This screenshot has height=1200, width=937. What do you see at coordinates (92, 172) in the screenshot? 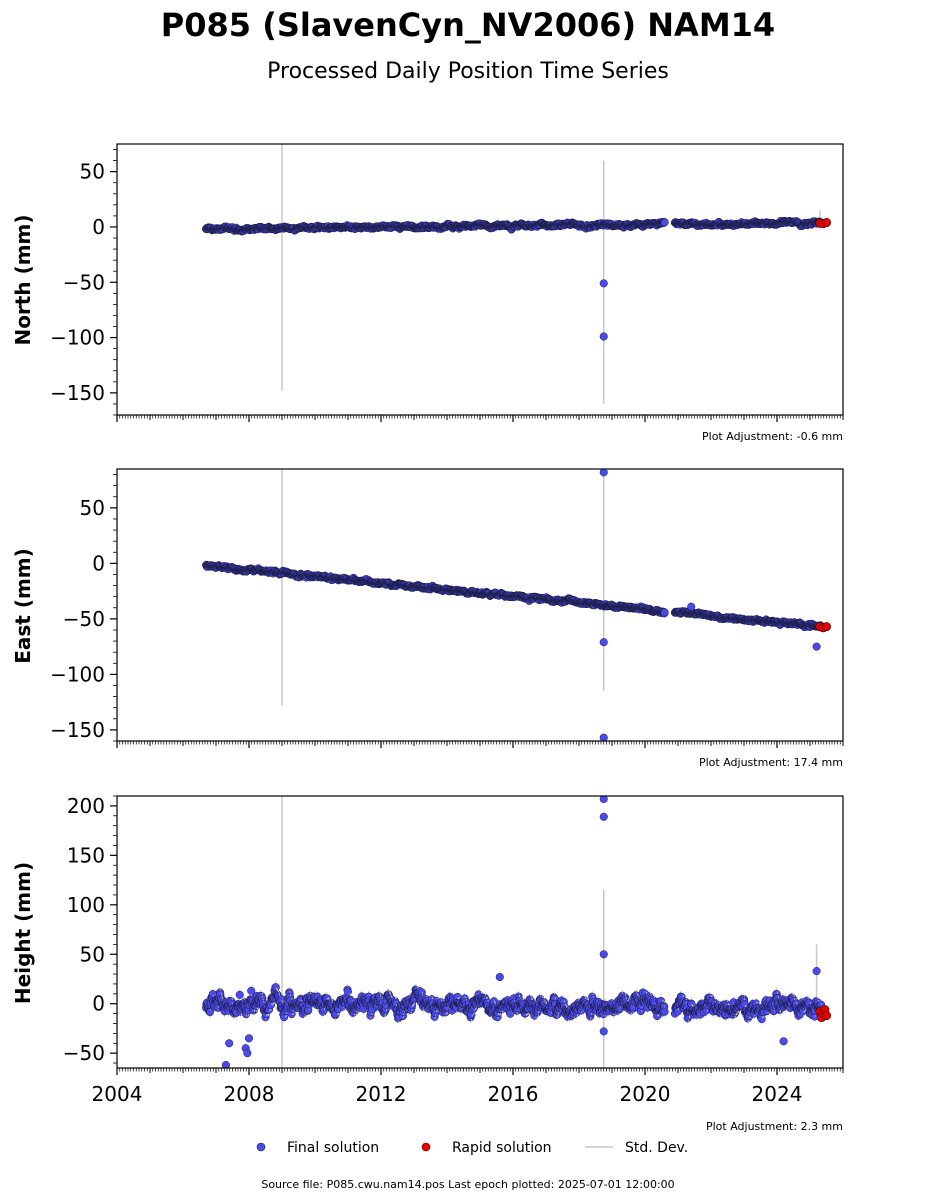
I see `north-ytick-label: 50` at bounding box center [92, 172].